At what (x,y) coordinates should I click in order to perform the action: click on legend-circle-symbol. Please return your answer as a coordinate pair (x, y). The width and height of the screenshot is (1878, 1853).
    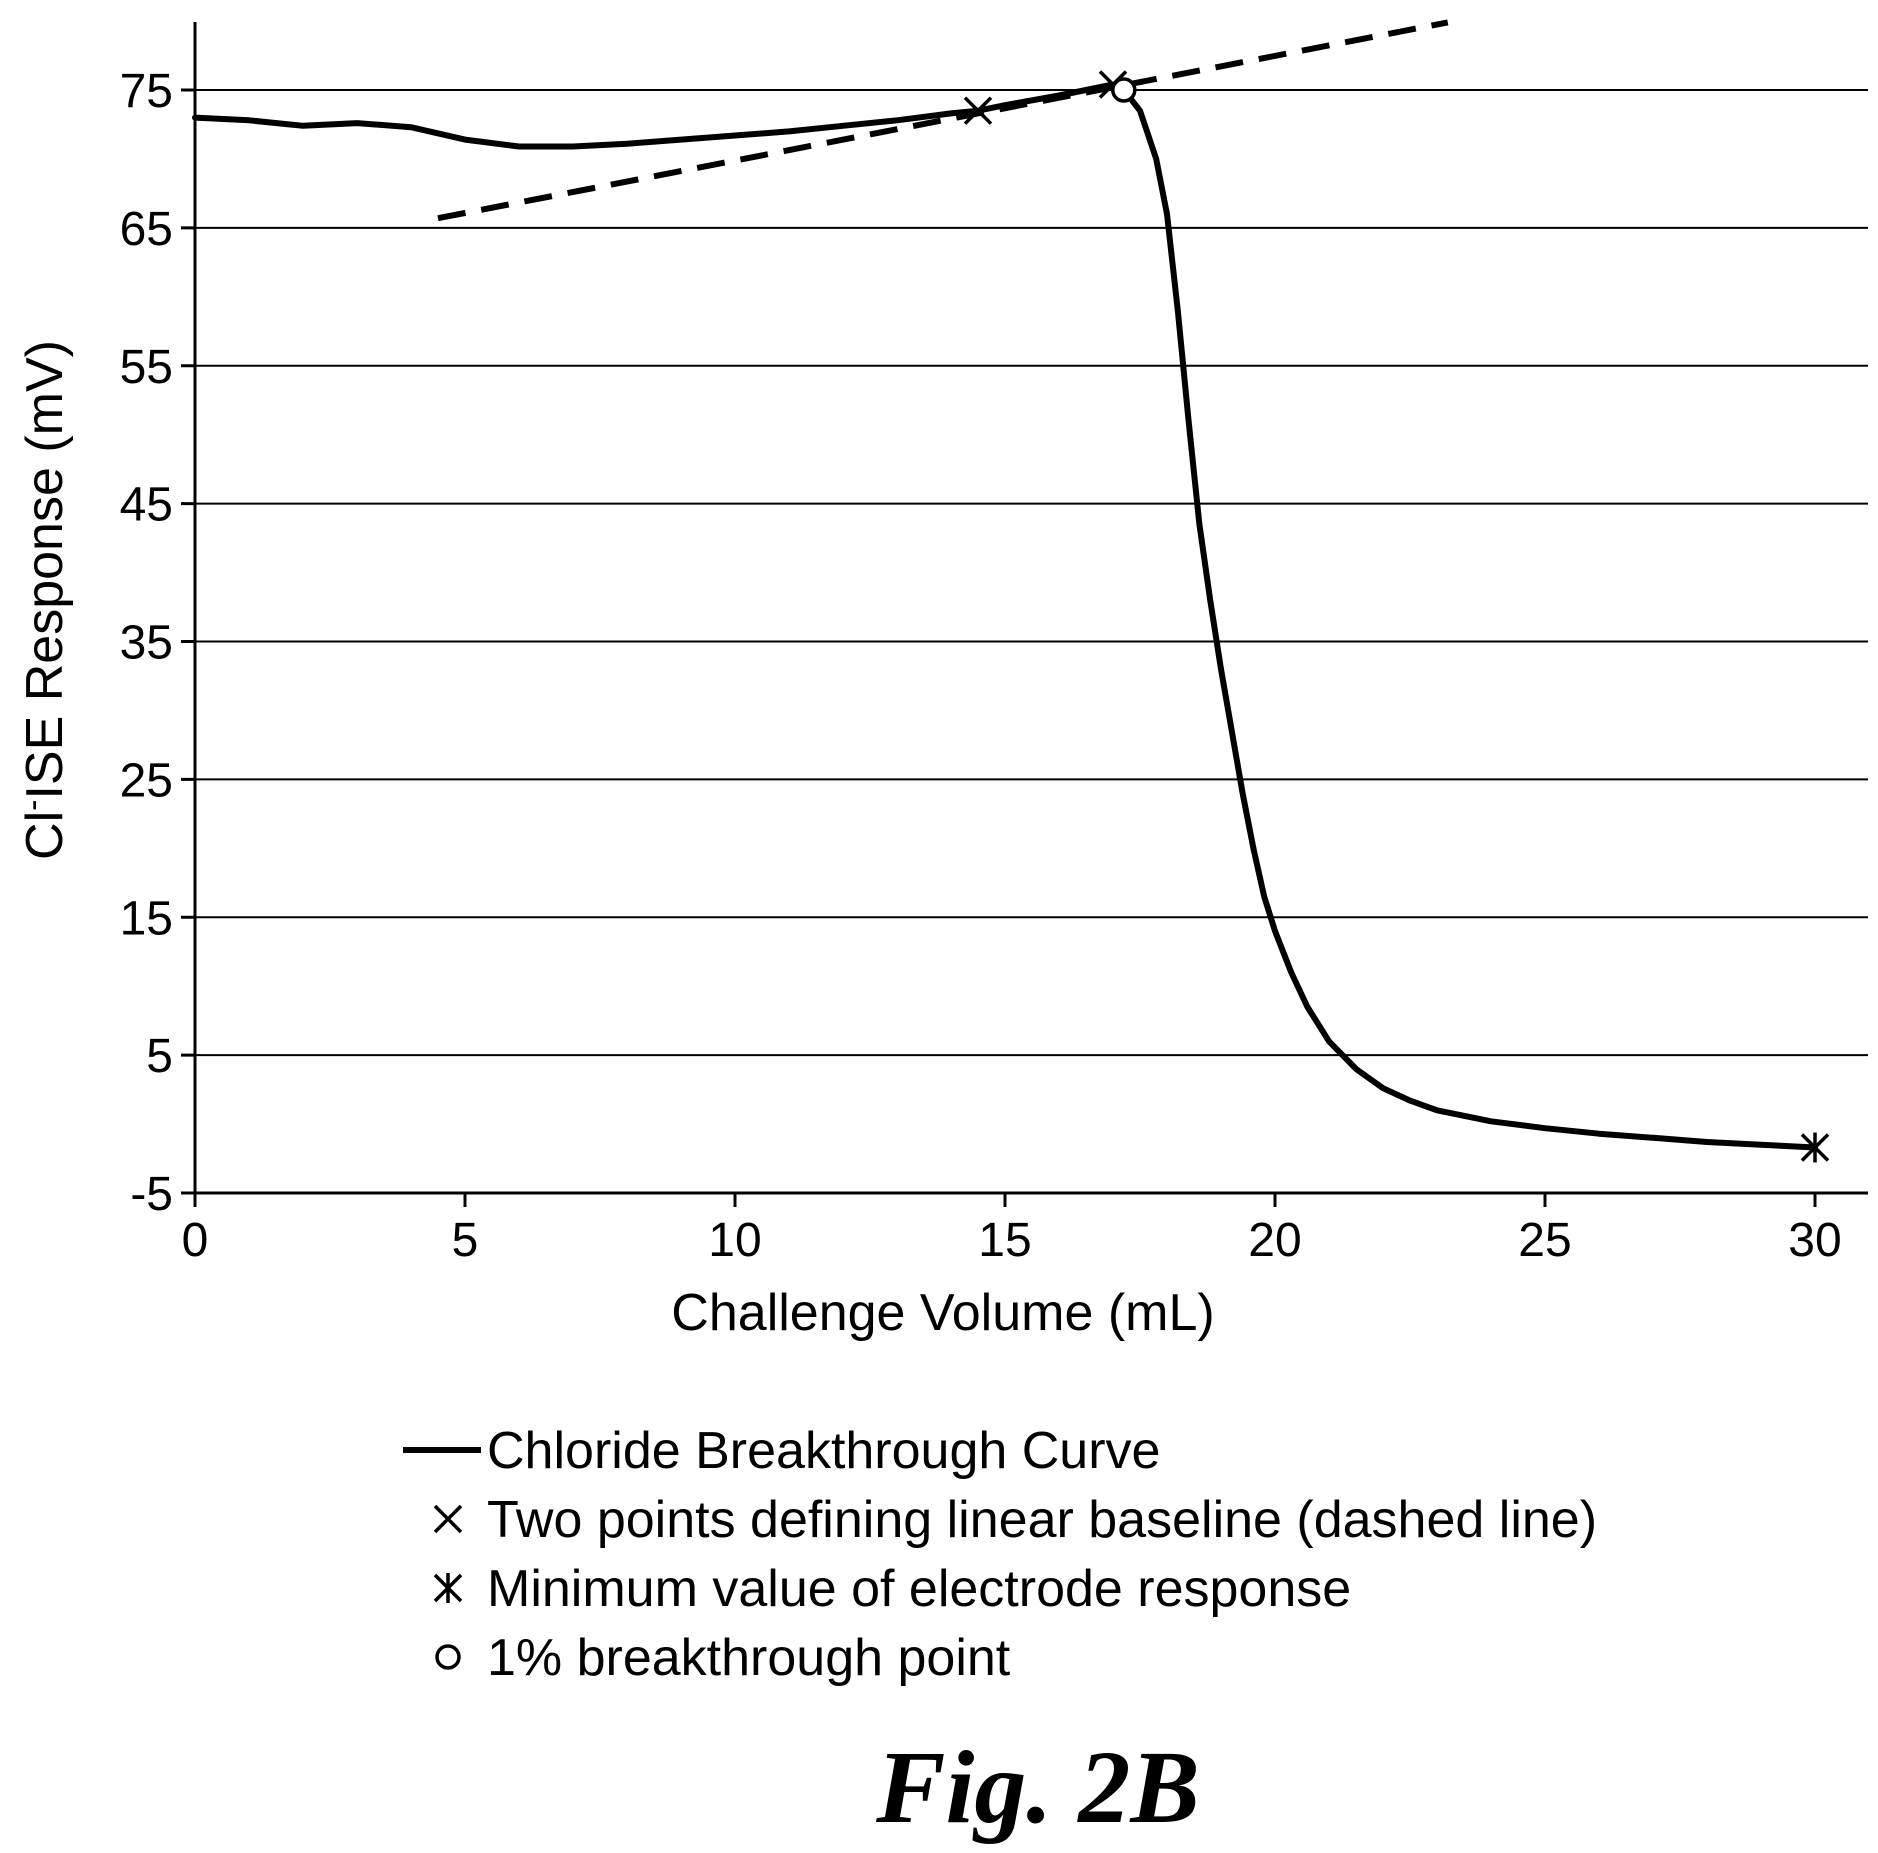
    Looking at the image, I should click on (448, 1657).